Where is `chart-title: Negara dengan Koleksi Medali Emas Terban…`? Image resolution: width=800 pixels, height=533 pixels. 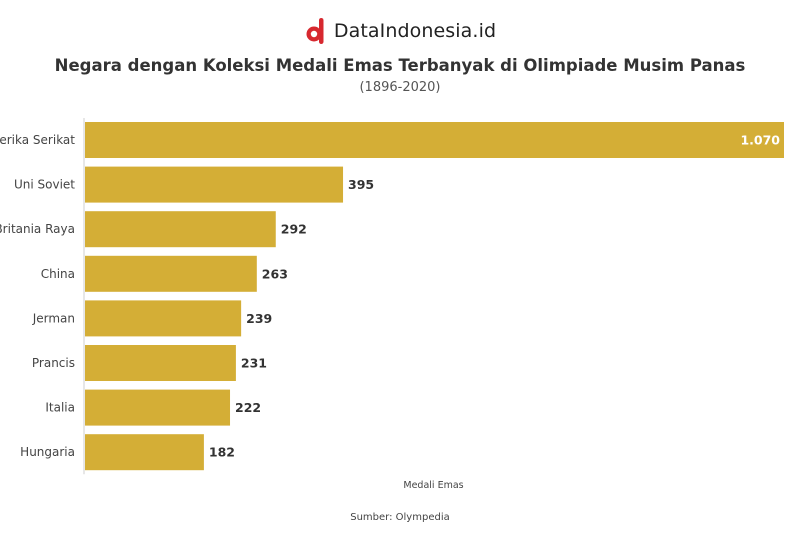 chart-title: Negara dengan Koleksi Medali Emas Terban… is located at coordinates (400, 65).